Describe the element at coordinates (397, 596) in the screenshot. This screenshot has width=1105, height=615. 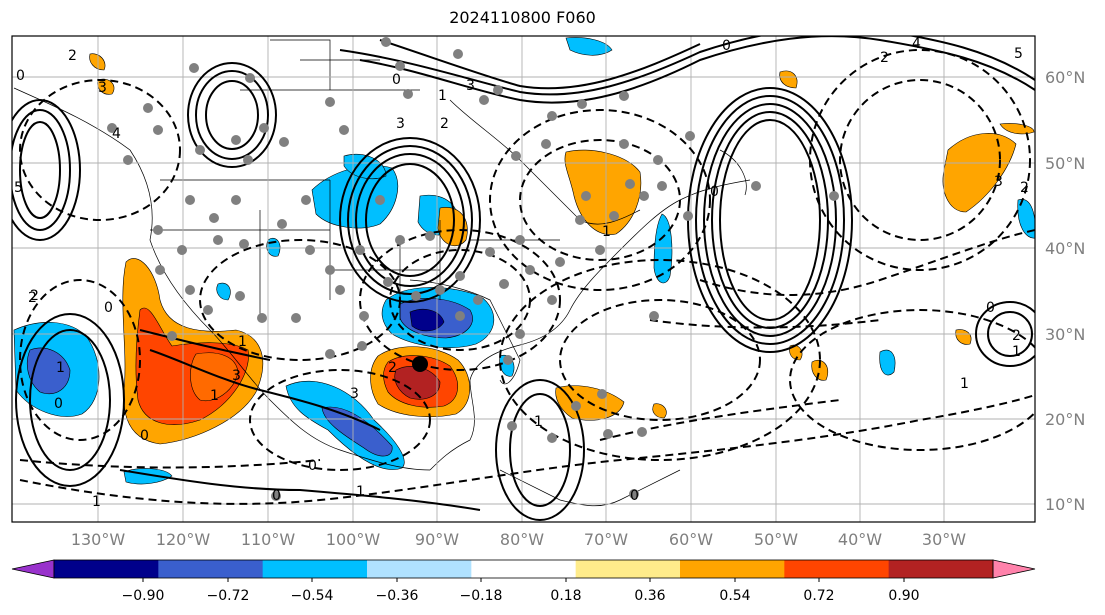
I see `colorbar-label: −0.36` at that location.